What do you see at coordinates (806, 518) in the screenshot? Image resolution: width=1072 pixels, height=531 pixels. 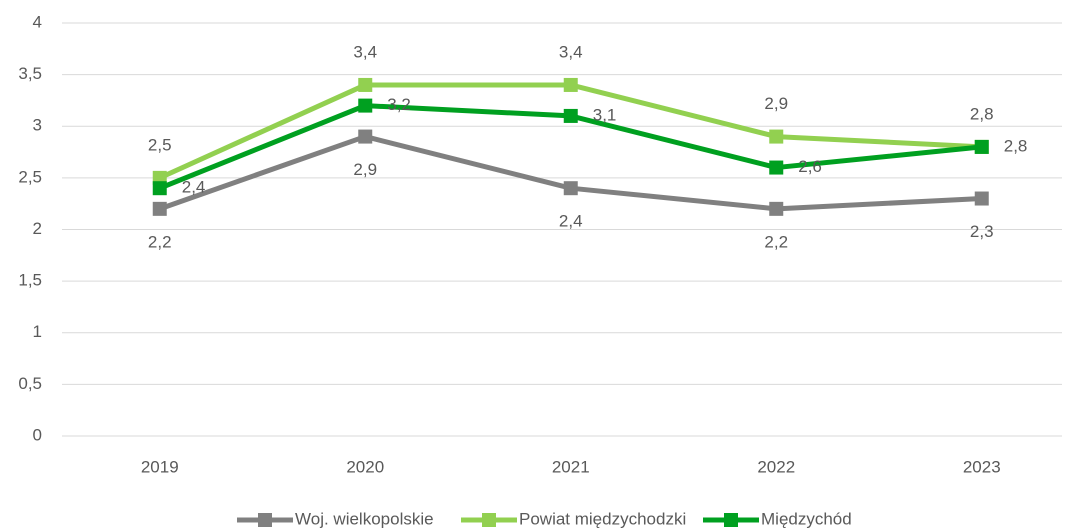 I see `legend-label: Międzychód` at bounding box center [806, 518].